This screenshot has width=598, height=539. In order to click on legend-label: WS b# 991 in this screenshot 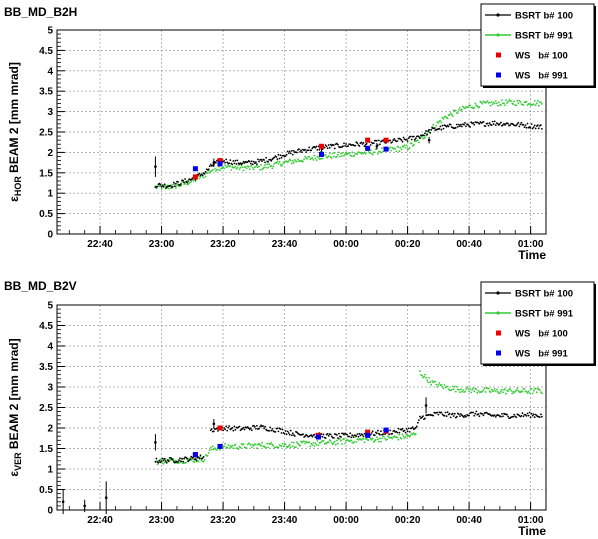, I will do `click(542, 76)`.